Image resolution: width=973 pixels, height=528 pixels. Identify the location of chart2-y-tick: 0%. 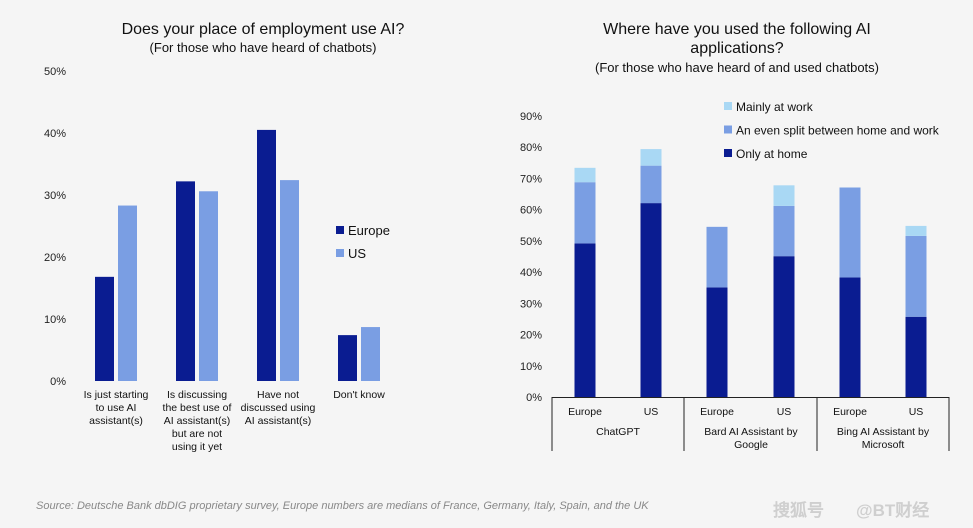
(534, 398).